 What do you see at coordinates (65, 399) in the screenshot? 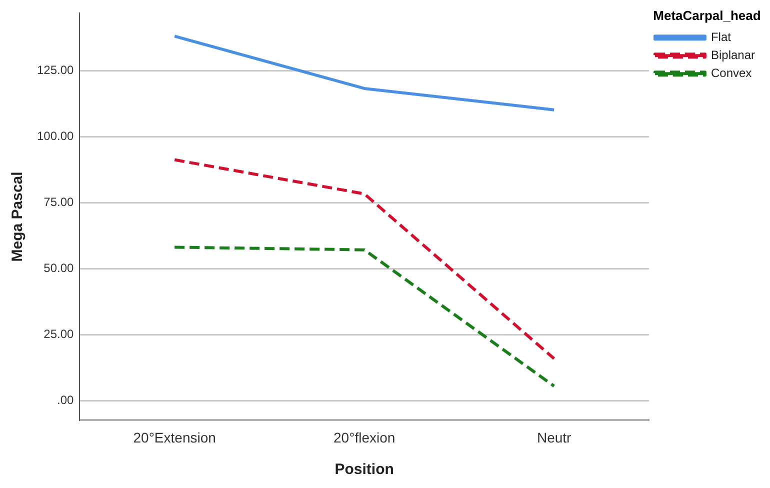
I see `y-tick-label: .00` at bounding box center [65, 399].